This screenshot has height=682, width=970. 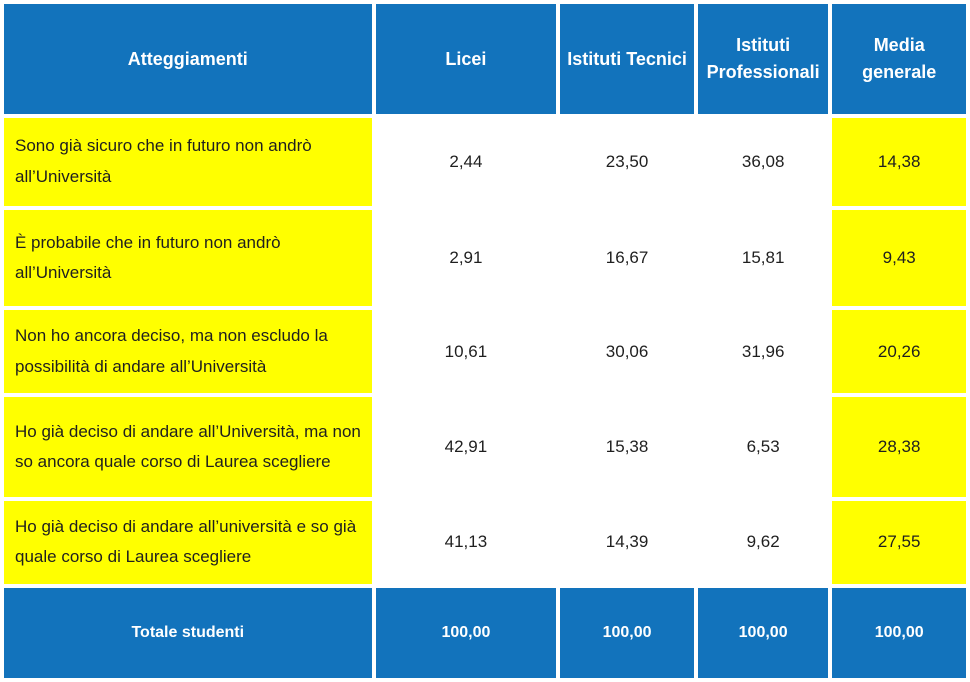 I want to click on cell-licei: 2,44, so click(x=466, y=162).